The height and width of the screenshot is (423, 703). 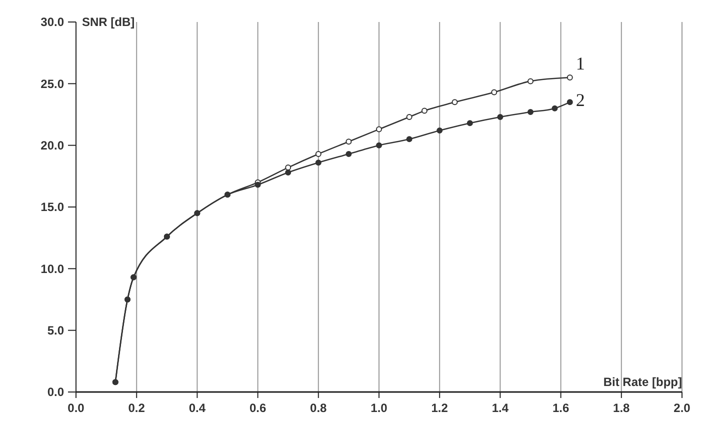 What do you see at coordinates (621, 408) in the screenshot?
I see `x-tick-label: 1.8` at bounding box center [621, 408].